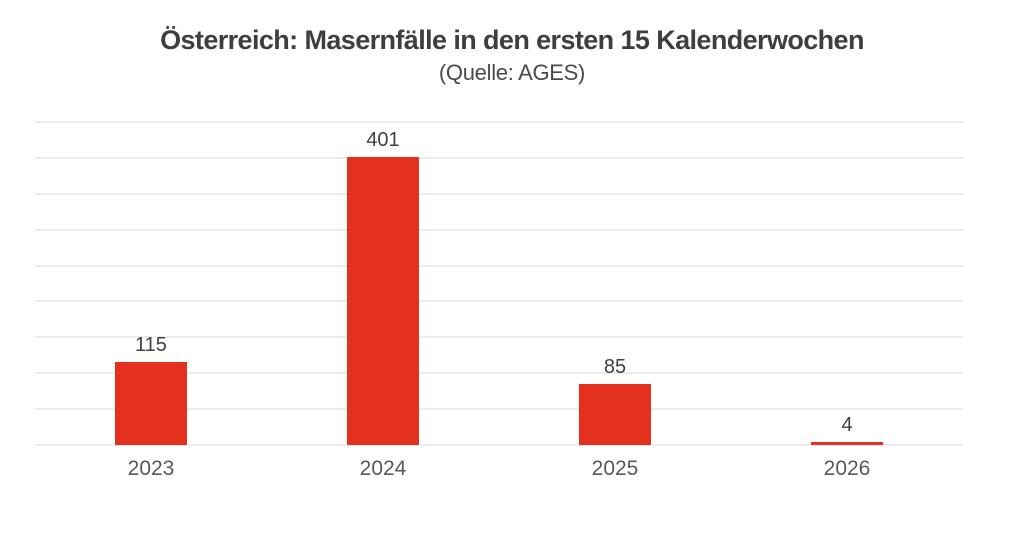 Image resolution: width=1024 pixels, height=539 pixels. What do you see at coordinates (151, 345) in the screenshot?
I see `value-label-2023: 115` at bounding box center [151, 345].